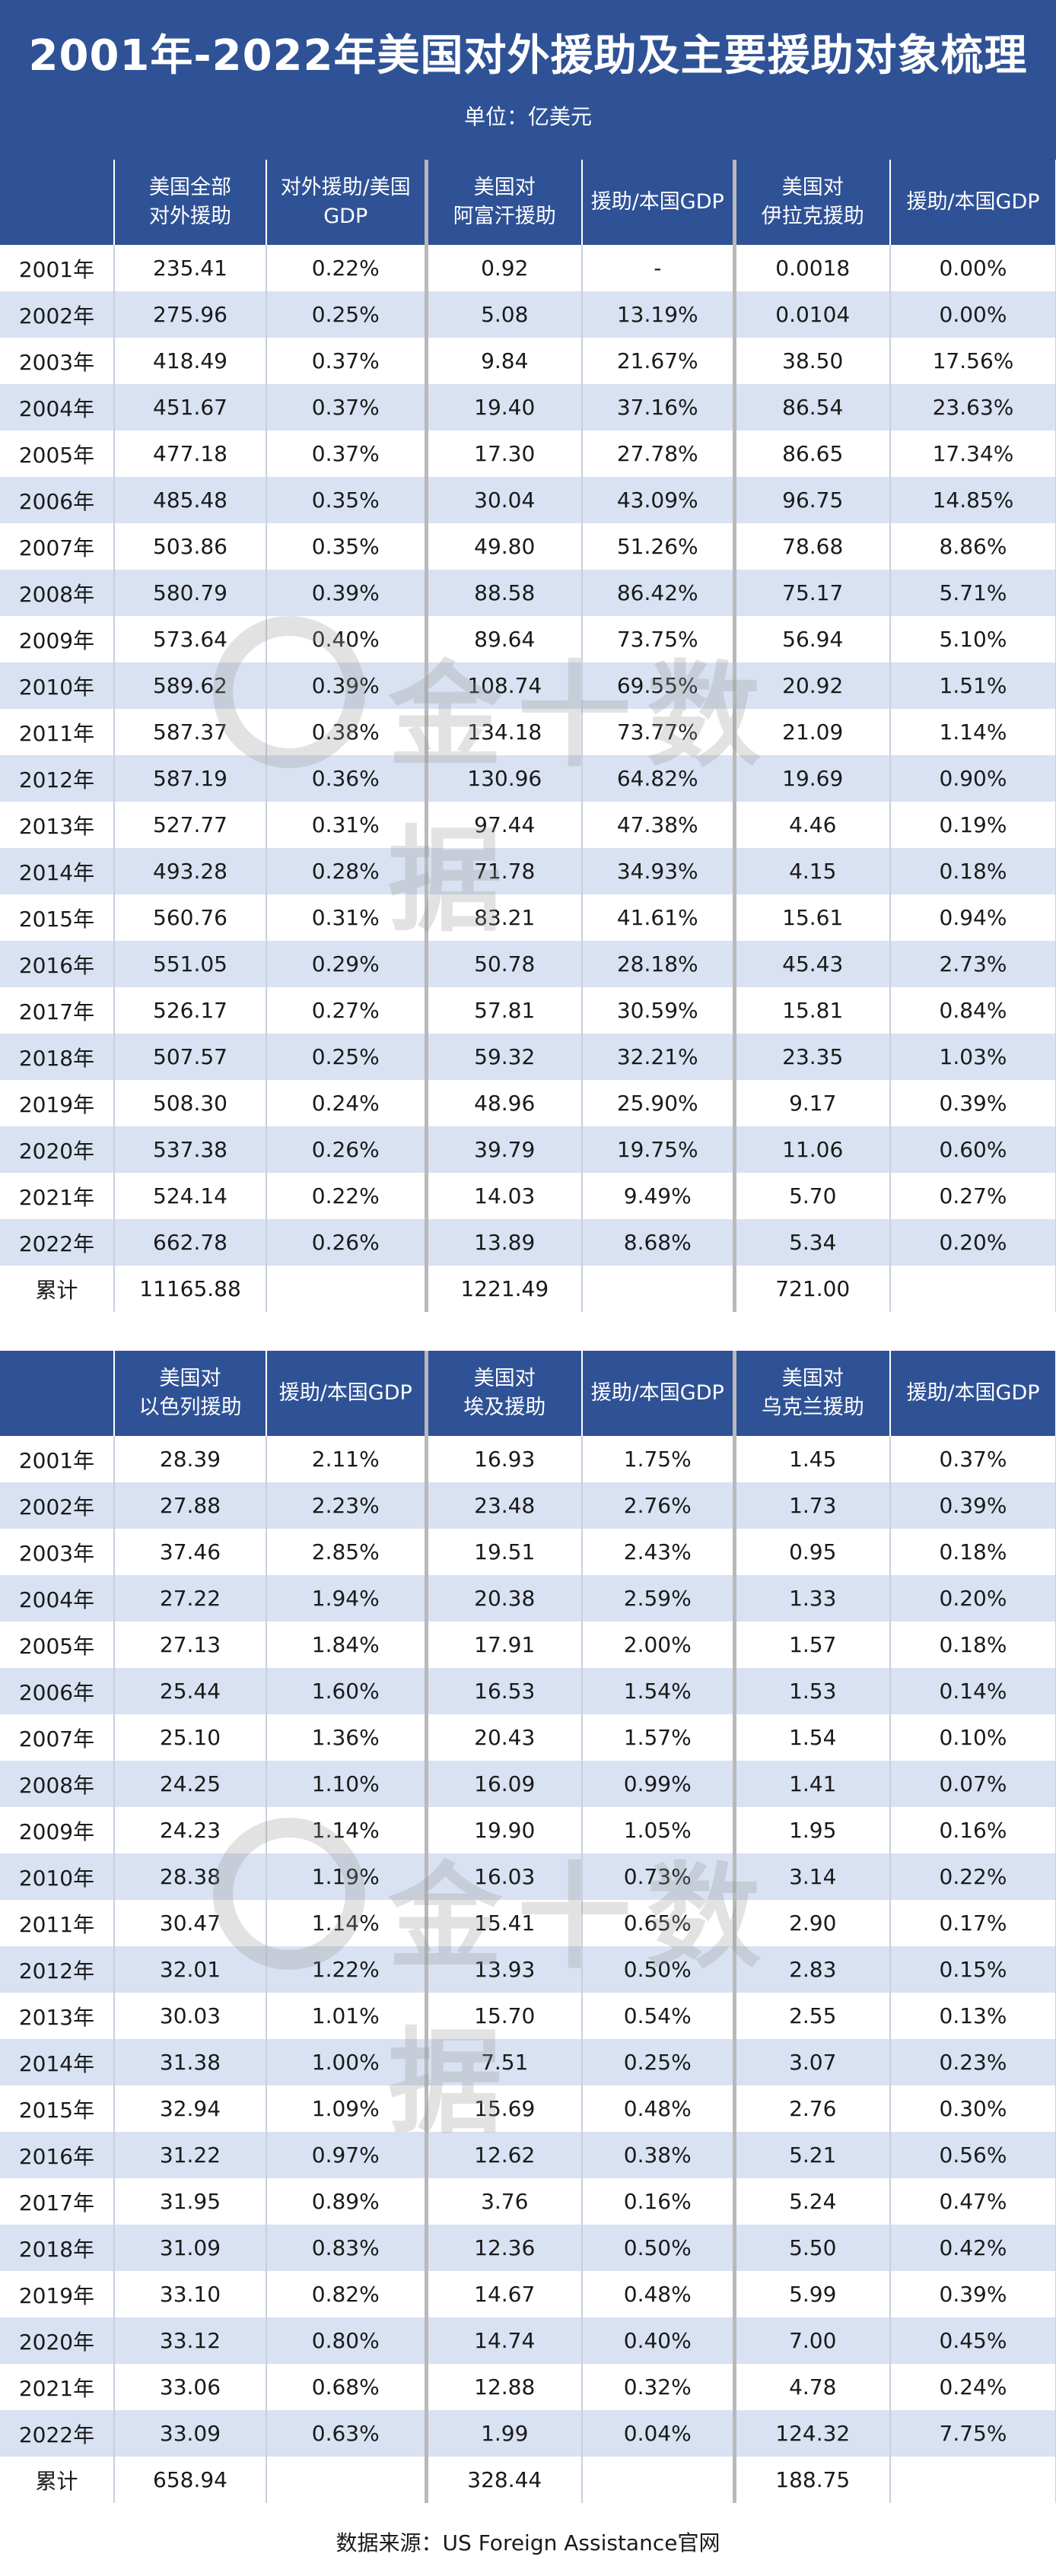 The image size is (1056, 2576). Describe the element at coordinates (191, 407) in the screenshot. I see `table-cell: 451.67` at that location.